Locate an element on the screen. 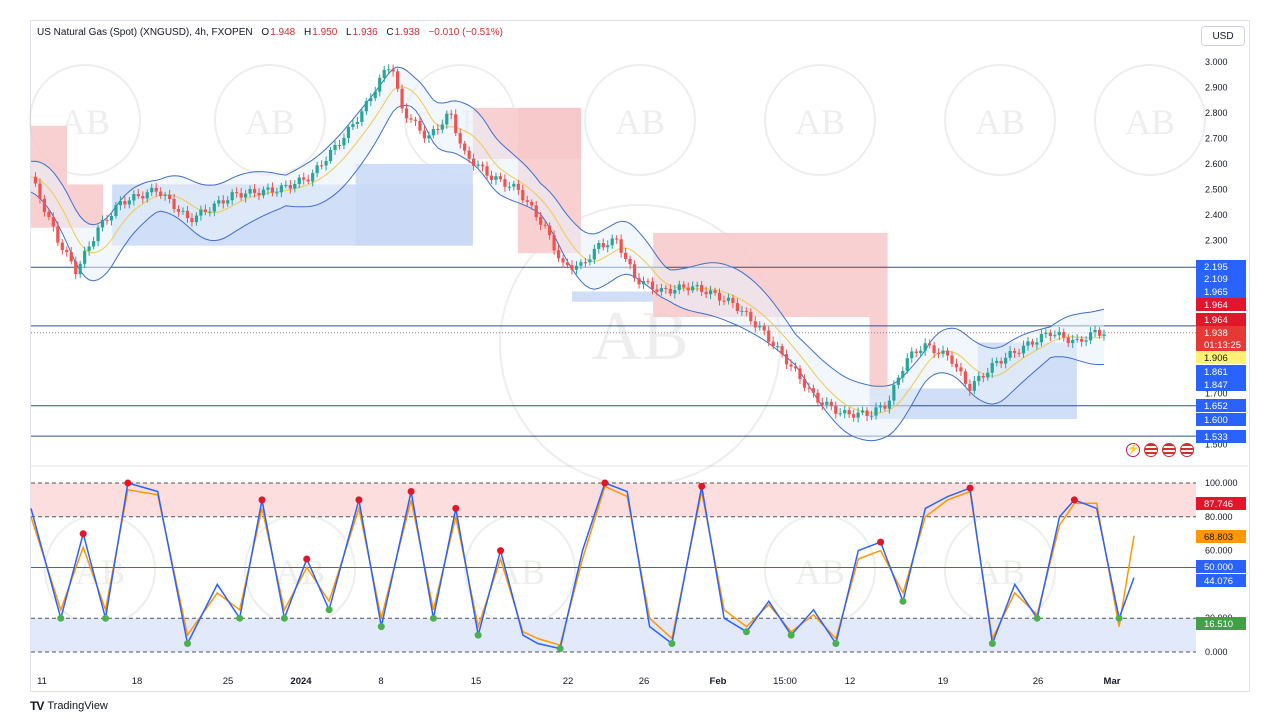 Image resolution: width=1280 pixels, height=720 pixels. tradingview-brand: TV TradingView is located at coordinates (69, 706).